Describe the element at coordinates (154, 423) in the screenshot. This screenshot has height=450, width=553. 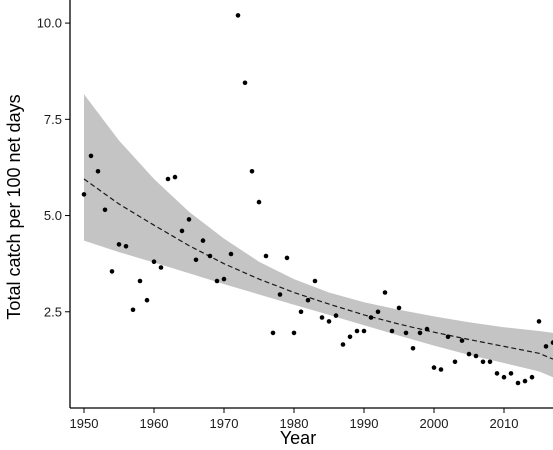
I see `x-tick-label: 1960` at that location.